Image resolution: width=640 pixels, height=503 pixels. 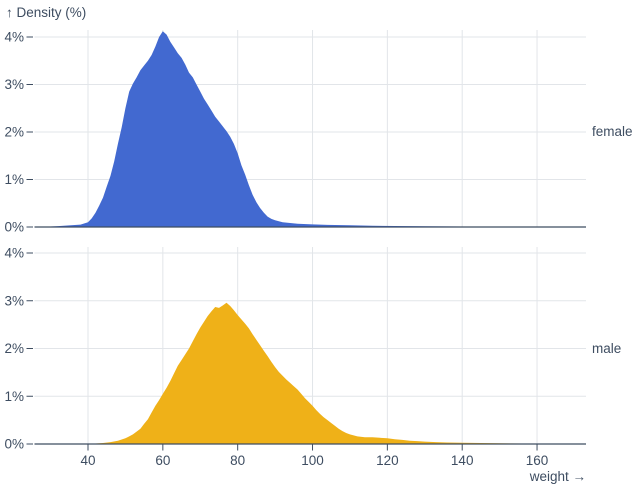 I want to click on x-tick-label: 80, so click(x=237, y=460).